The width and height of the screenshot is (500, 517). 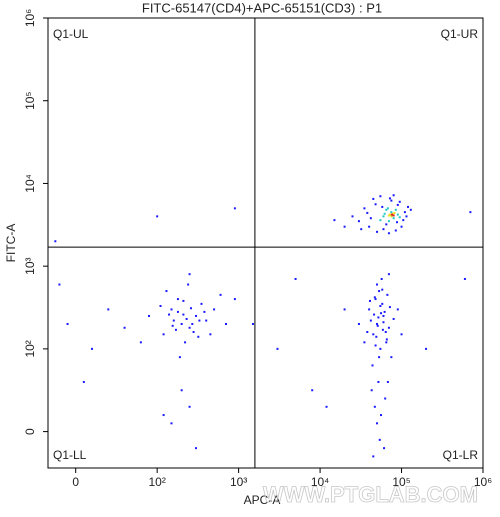 I want to click on y-tick-label: 10³, so click(x=30, y=265).